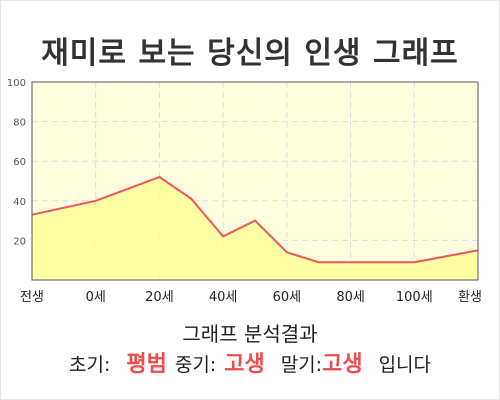  What do you see at coordinates (223, 297) in the screenshot?
I see `x-tick-label: 40세` at bounding box center [223, 297].